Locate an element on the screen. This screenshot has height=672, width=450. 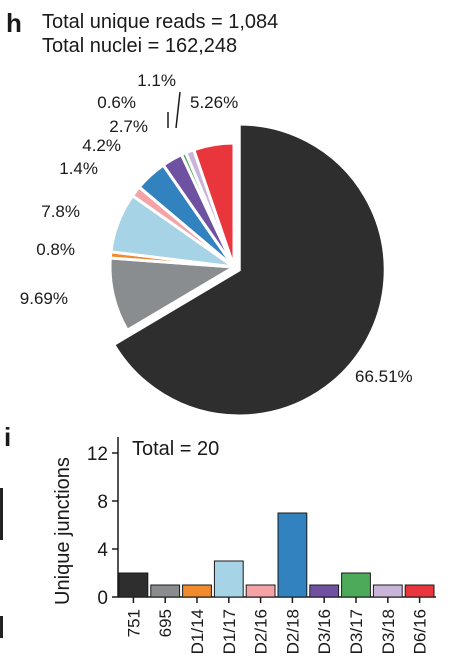
pie-label-4: 7.8% is located at coordinates (60, 211).